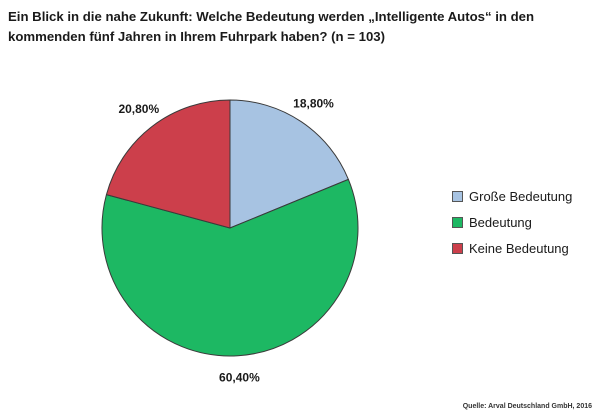  What do you see at coordinates (519, 248) in the screenshot?
I see `legend-label-keine-bedeutung: Keine Bedeutung` at bounding box center [519, 248].